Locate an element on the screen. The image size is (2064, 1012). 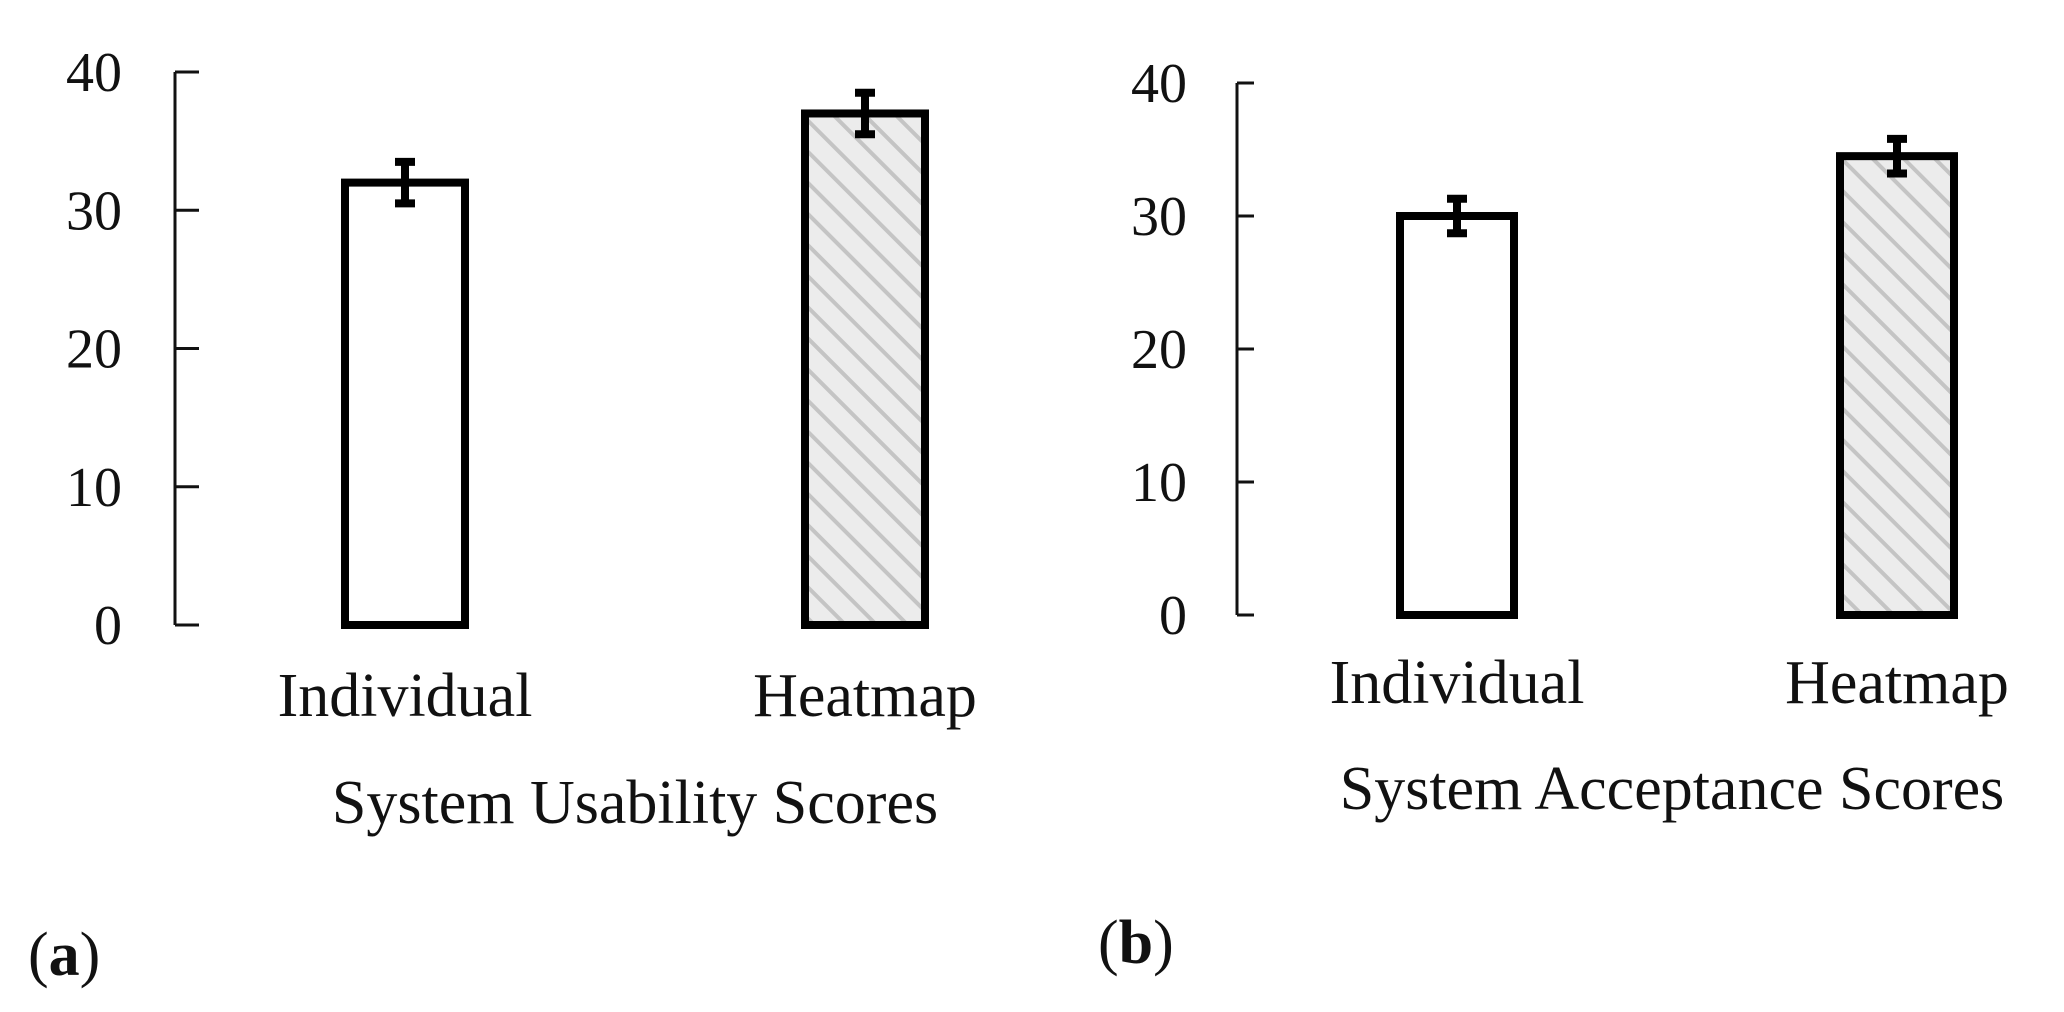
panel-label: (a) is located at coordinates (64, 955).